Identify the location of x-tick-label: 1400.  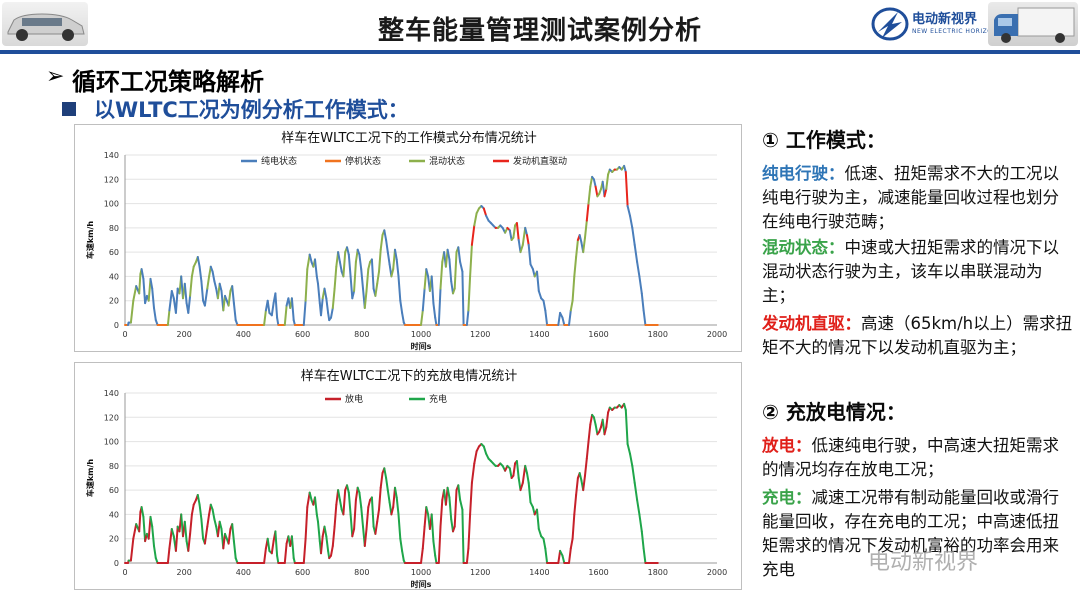
(539, 572).